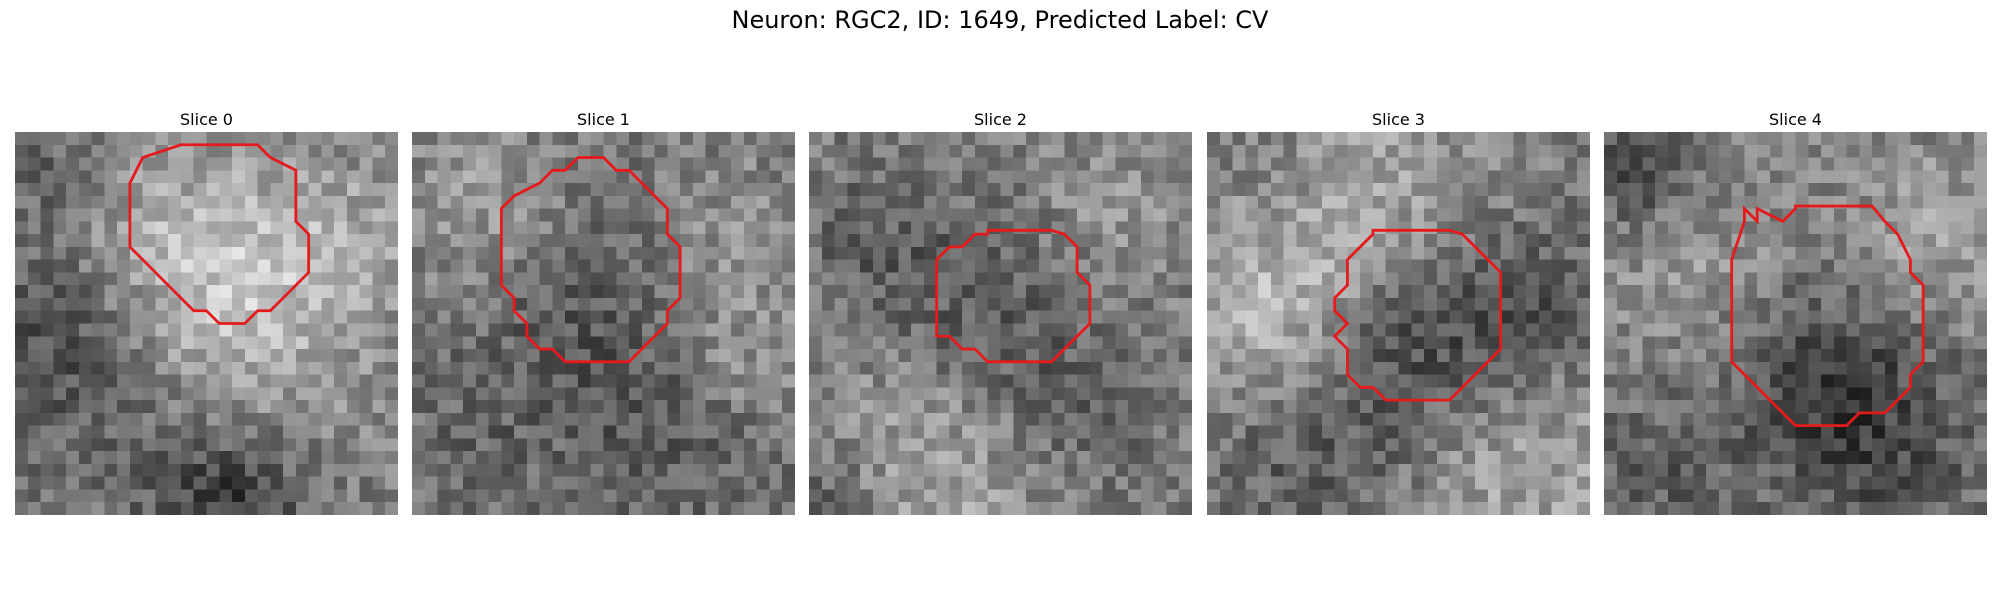 This screenshot has height=600, width=2000. Describe the element at coordinates (1398, 119) in the screenshot. I see `slice-title-3: Slice 3` at that location.